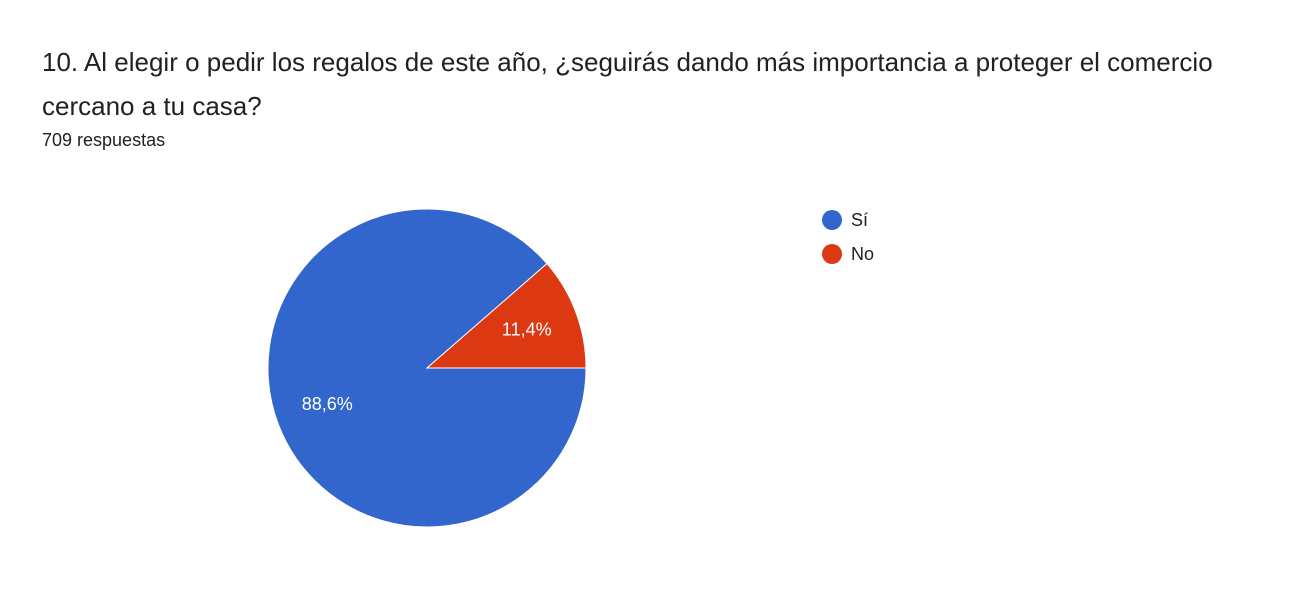 The width and height of the screenshot is (1299, 589). I want to click on legend-label: Sí, so click(859, 220).